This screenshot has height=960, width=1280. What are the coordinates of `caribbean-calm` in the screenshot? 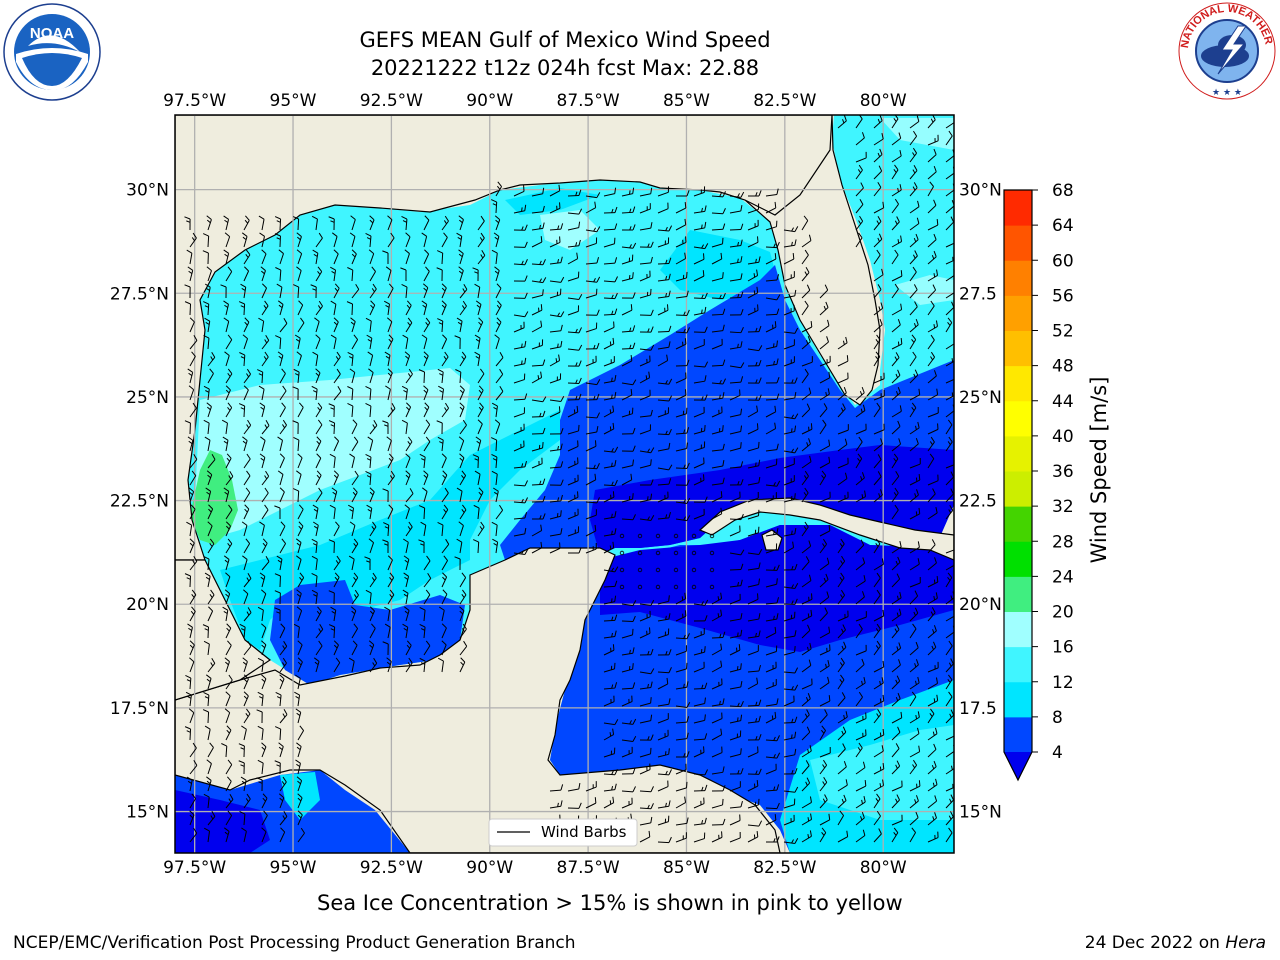 It's located at (777, 588).